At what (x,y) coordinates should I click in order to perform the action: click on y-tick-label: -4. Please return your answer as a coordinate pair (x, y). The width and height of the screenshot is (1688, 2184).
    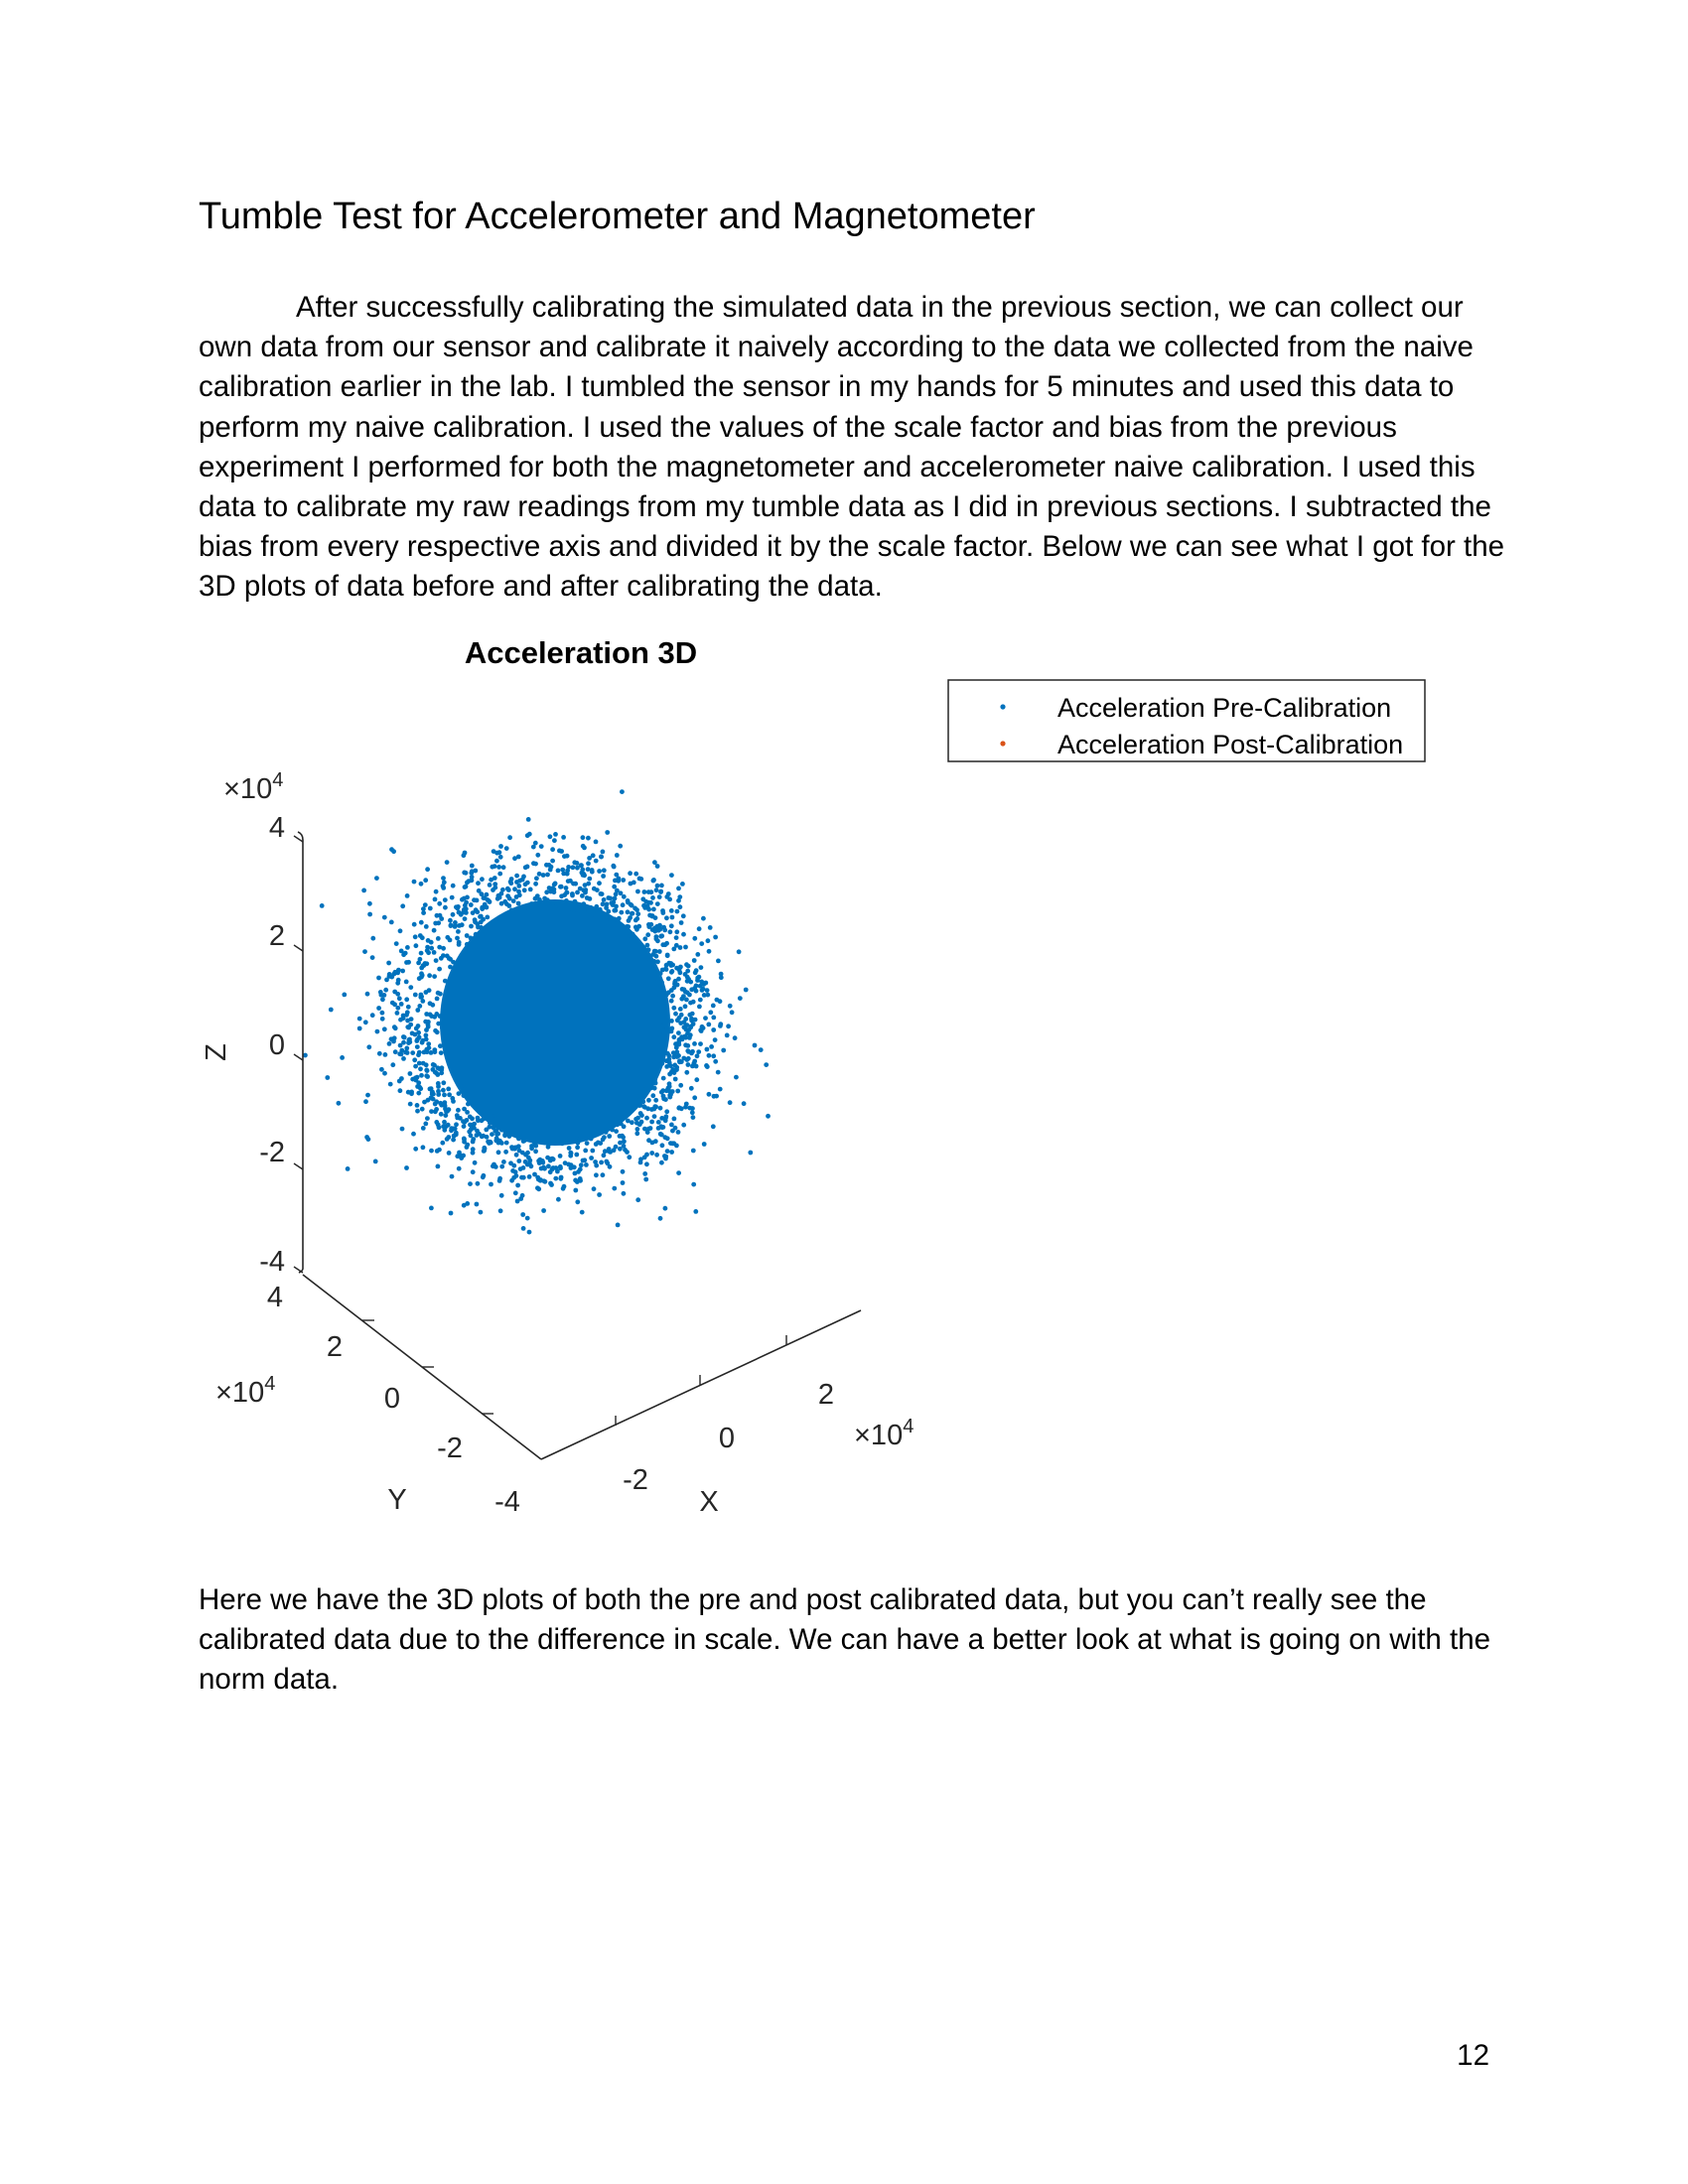
    Looking at the image, I should click on (507, 1502).